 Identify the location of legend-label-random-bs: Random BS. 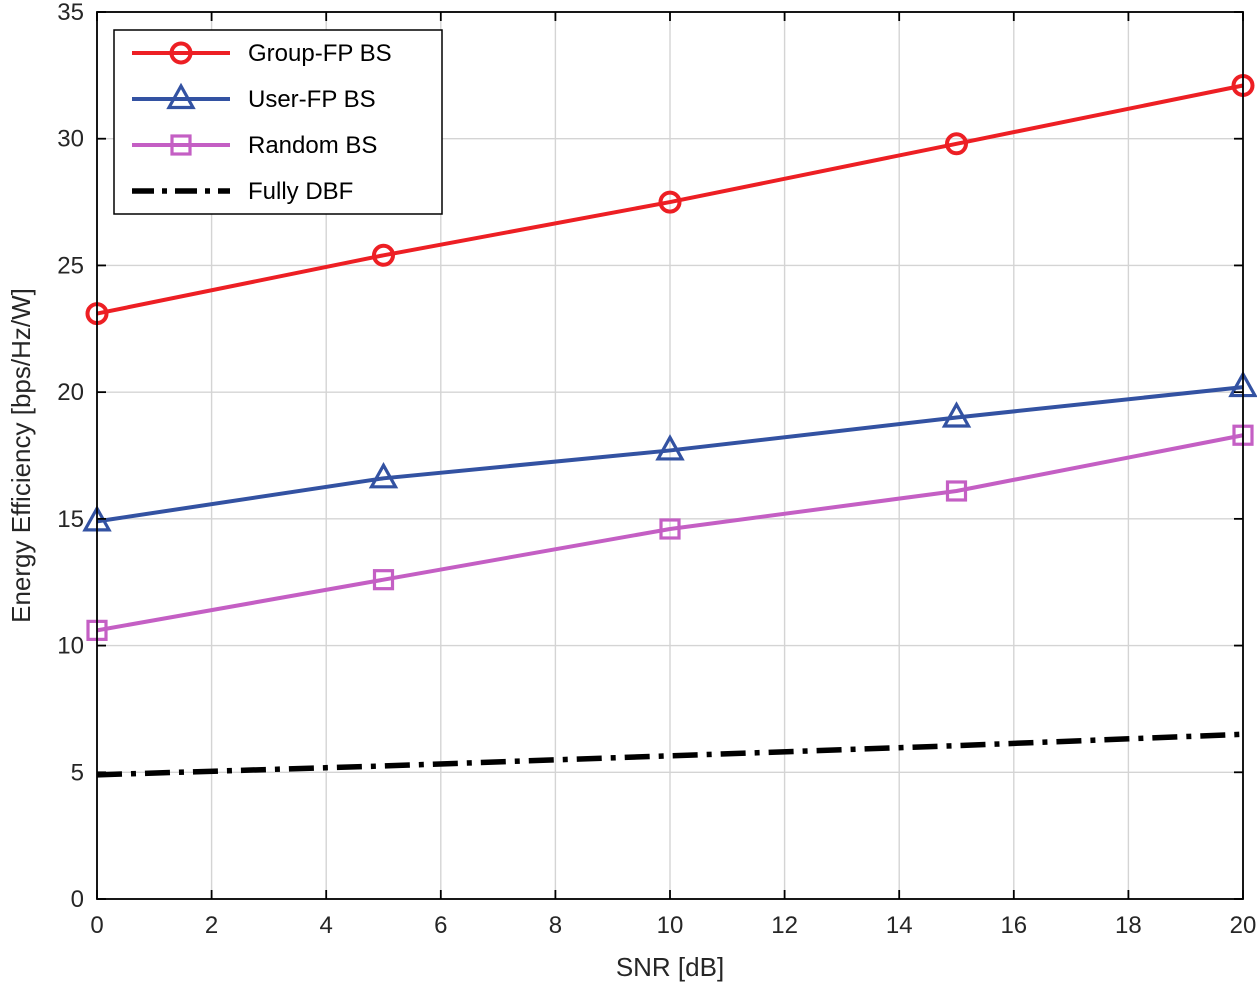
(312, 145).